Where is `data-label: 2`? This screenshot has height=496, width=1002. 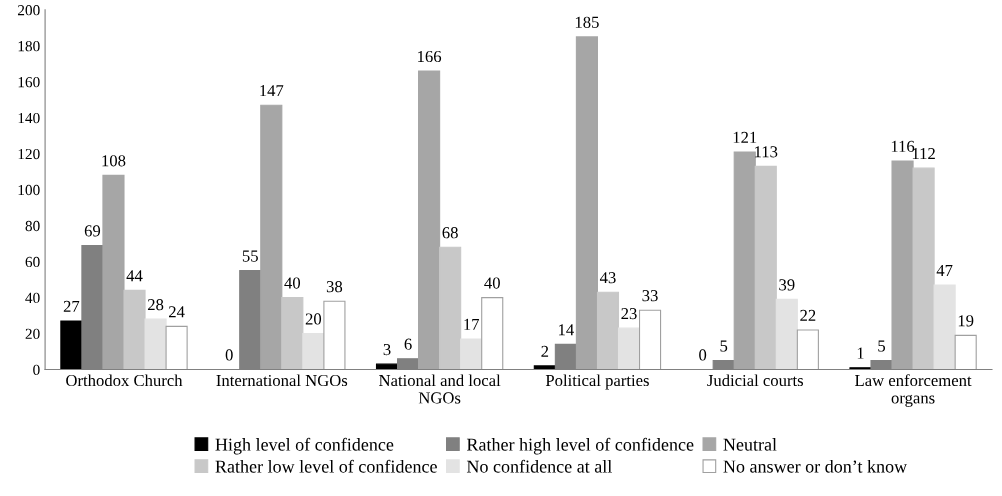 data-label: 2 is located at coordinates (545, 351).